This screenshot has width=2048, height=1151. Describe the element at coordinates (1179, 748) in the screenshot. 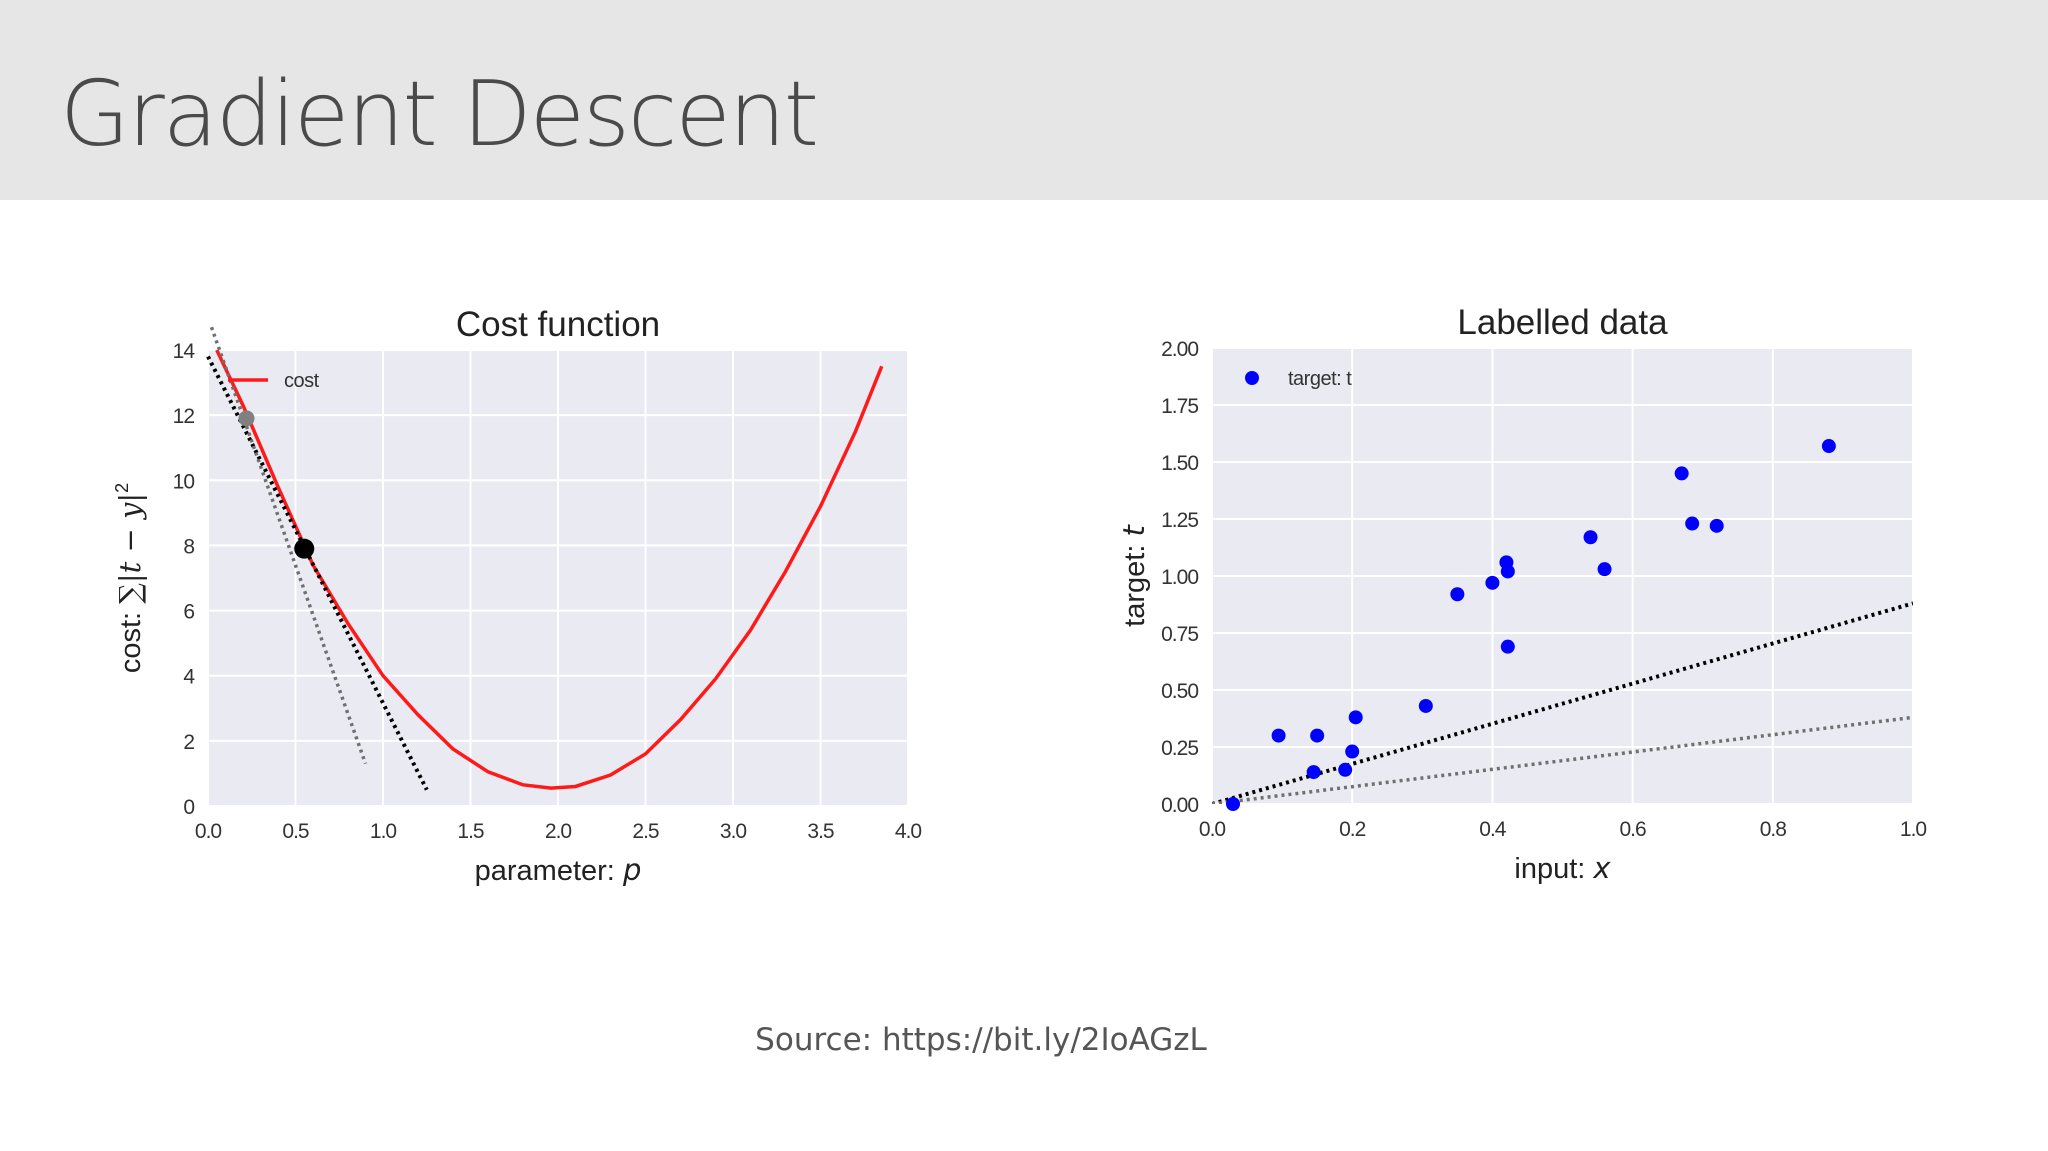

I see `y-tick-label: 0.25` at that location.